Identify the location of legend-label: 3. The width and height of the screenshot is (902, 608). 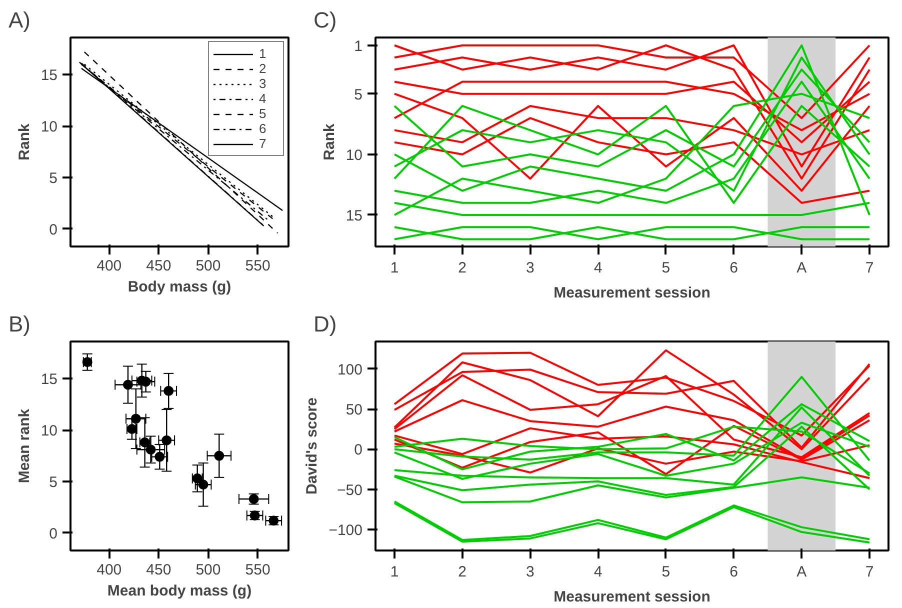
(263, 83).